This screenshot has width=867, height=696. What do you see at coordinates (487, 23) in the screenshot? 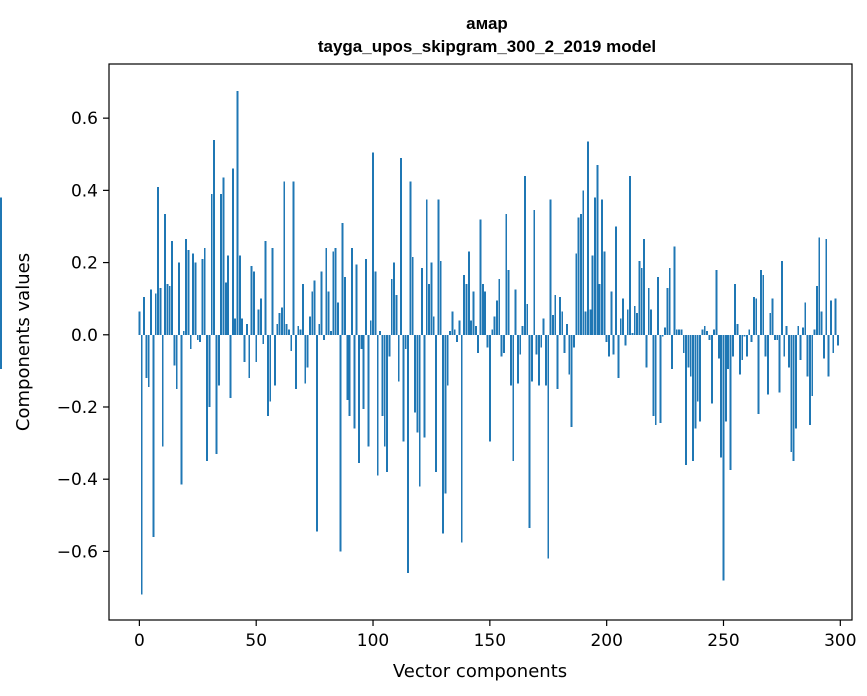
I see `chart-title: амар` at bounding box center [487, 23].